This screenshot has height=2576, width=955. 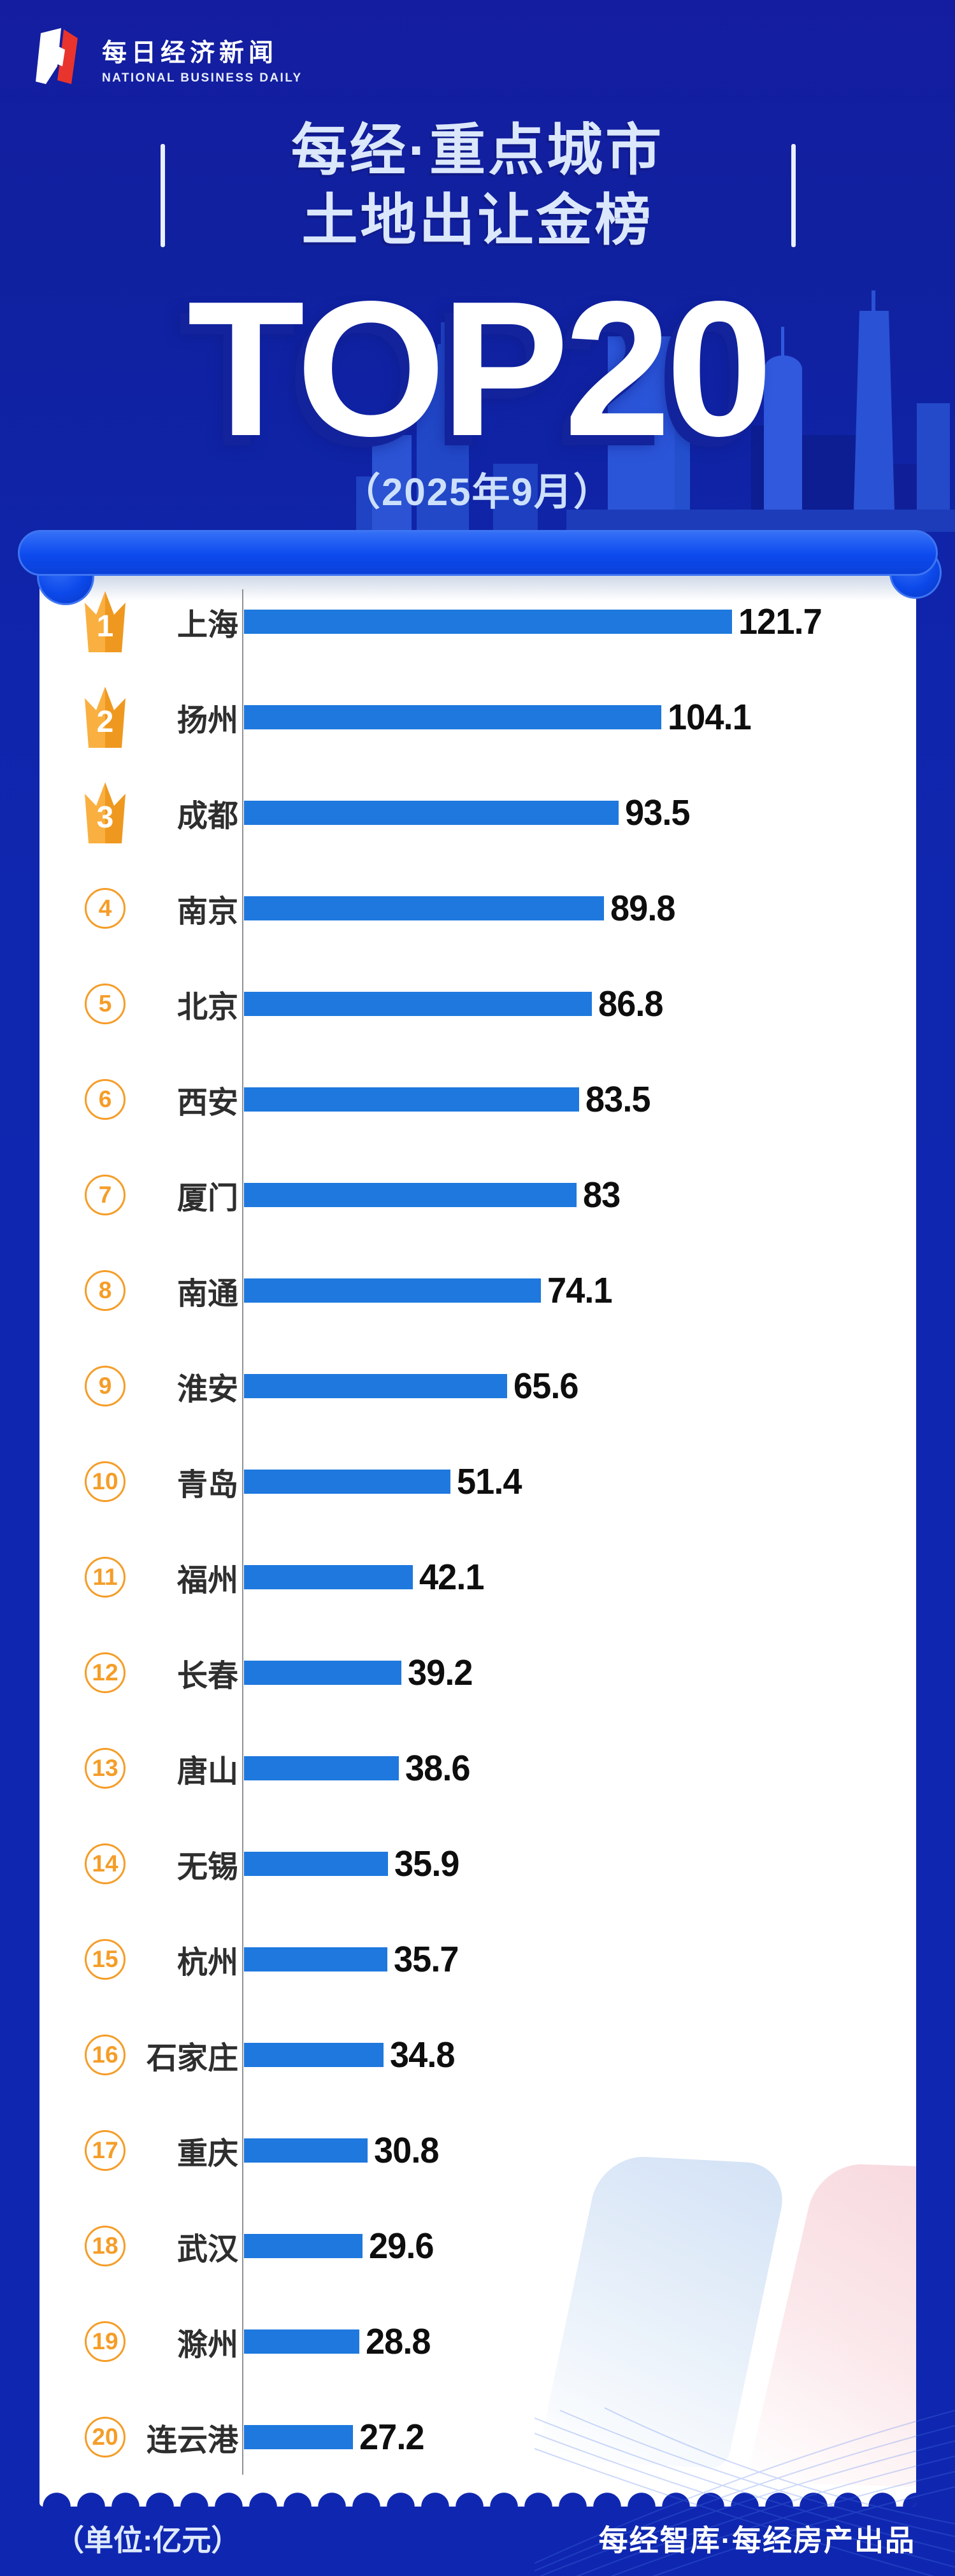 What do you see at coordinates (105, 1386) in the screenshot?
I see `rank-badge: 9 9` at bounding box center [105, 1386].